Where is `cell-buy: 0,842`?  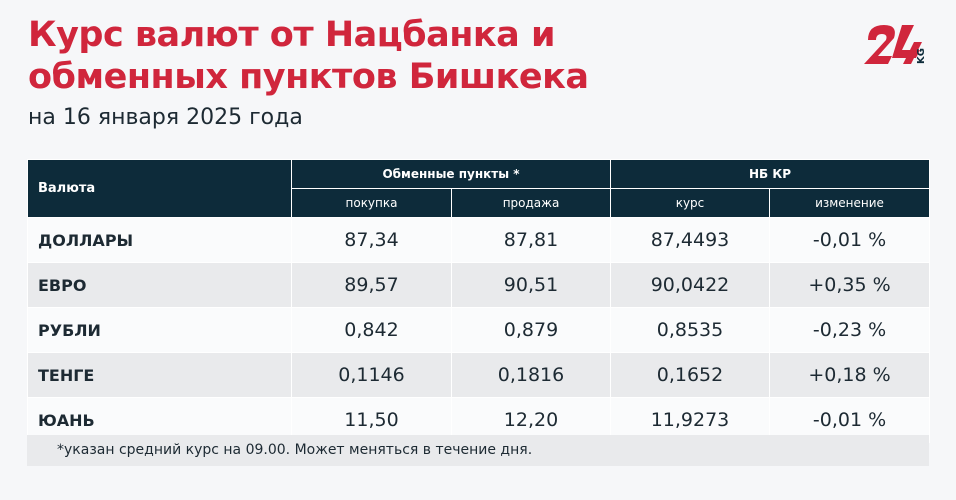
cell-buy: 0,842 is located at coordinates (371, 330).